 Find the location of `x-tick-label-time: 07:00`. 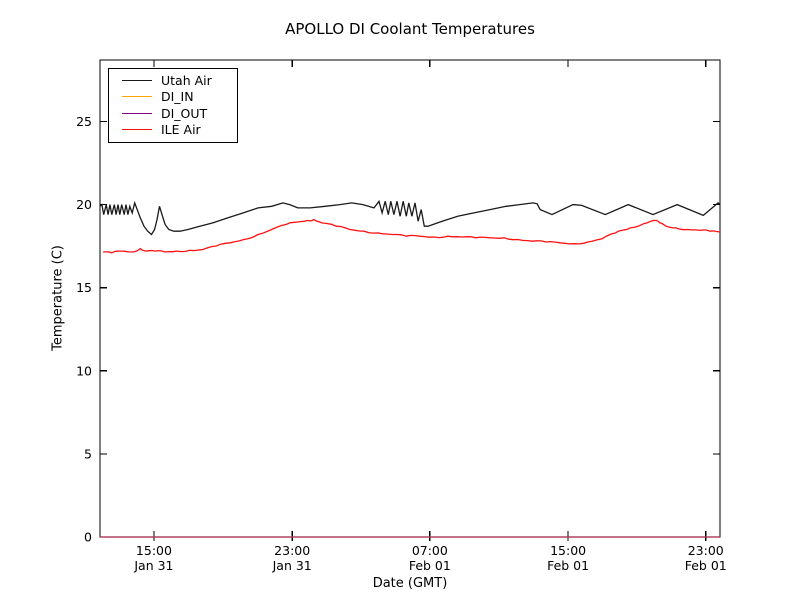

x-tick-label-time: 07:00 is located at coordinates (430, 550).